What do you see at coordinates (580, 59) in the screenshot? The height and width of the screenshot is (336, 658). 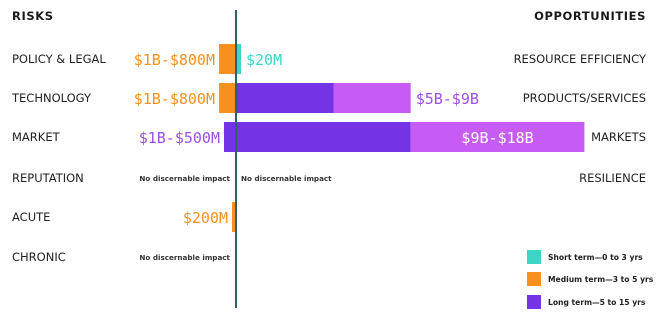 I see `opportunity-category-label: RESOURCE EFFICIENCY` at bounding box center [580, 59].